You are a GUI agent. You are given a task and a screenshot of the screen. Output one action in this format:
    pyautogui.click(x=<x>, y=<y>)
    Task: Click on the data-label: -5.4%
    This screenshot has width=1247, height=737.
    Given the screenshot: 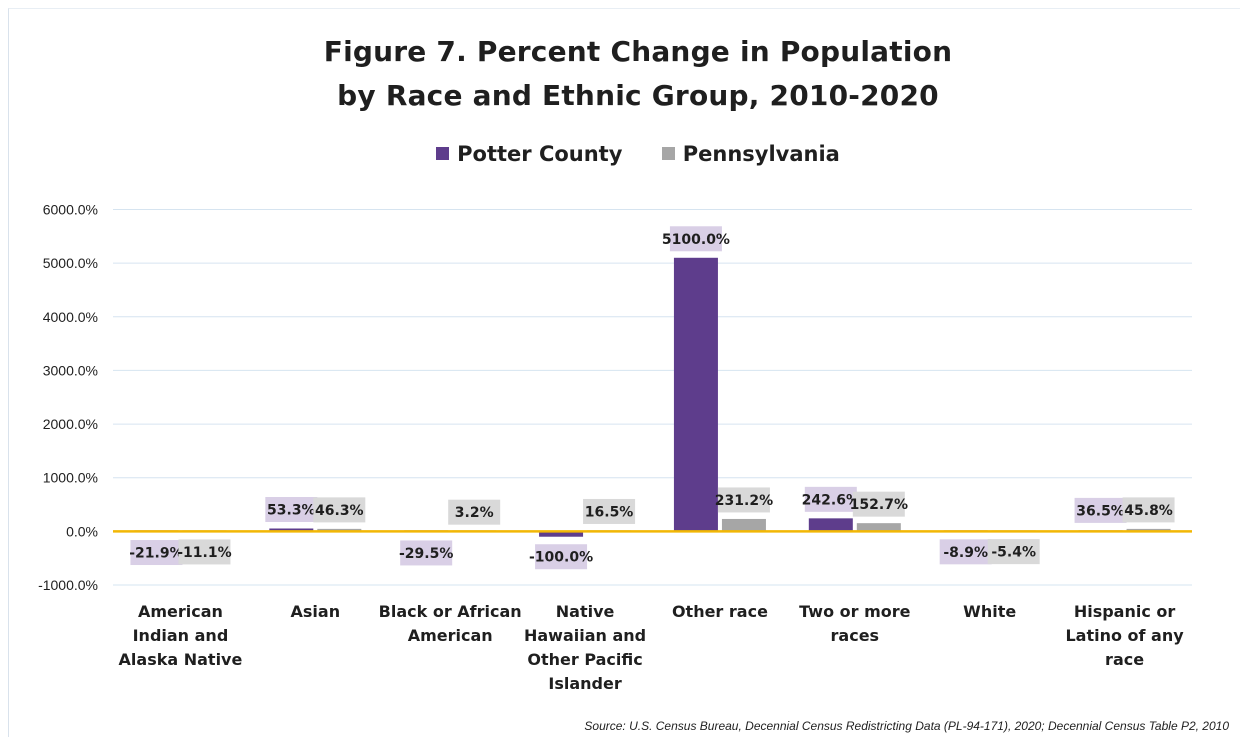 What is the action you would take?
    pyautogui.click(x=1013, y=553)
    